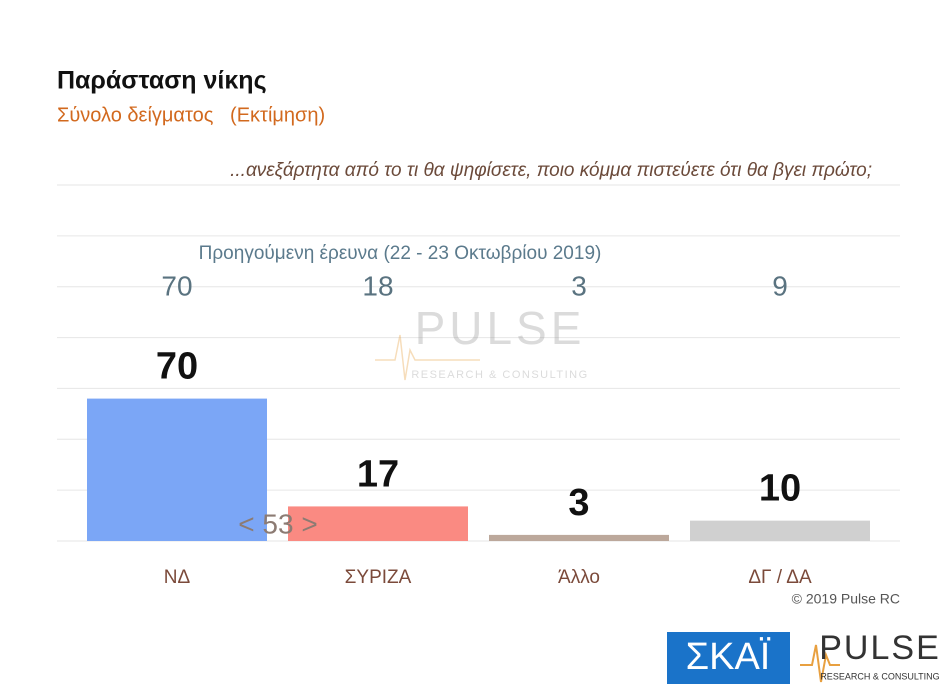 The width and height of the screenshot is (951, 697). I want to click on gap-annotation: < 53 >, so click(277, 523).